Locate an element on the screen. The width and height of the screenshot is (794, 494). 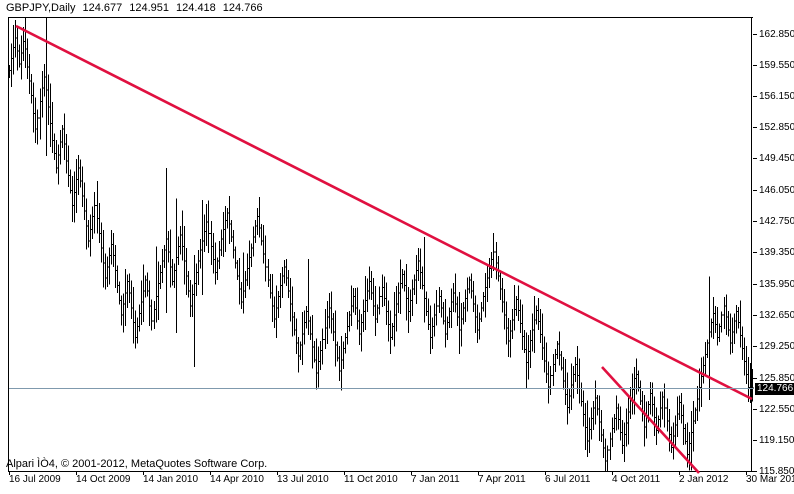
price-tick-label: 132.650 is located at coordinates (776, 315).